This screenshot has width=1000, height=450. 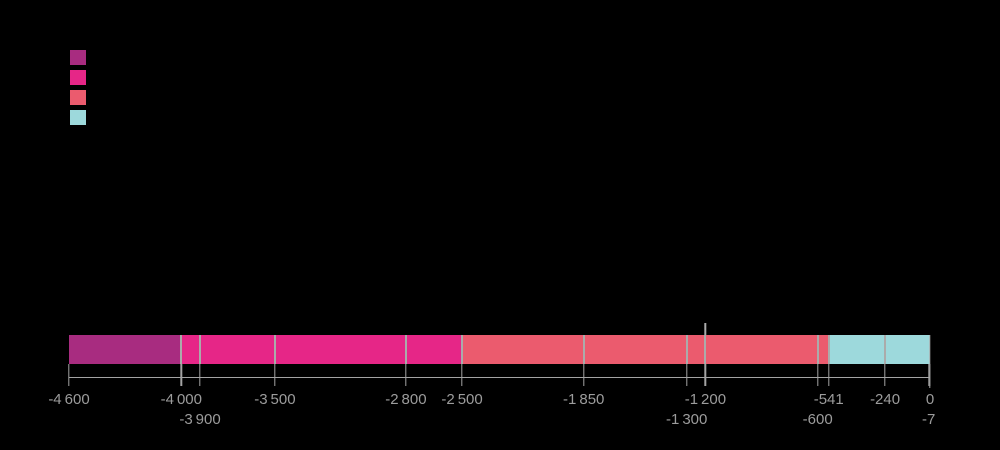 I want to click on axis-tick-label: -1 200, so click(x=705, y=399).